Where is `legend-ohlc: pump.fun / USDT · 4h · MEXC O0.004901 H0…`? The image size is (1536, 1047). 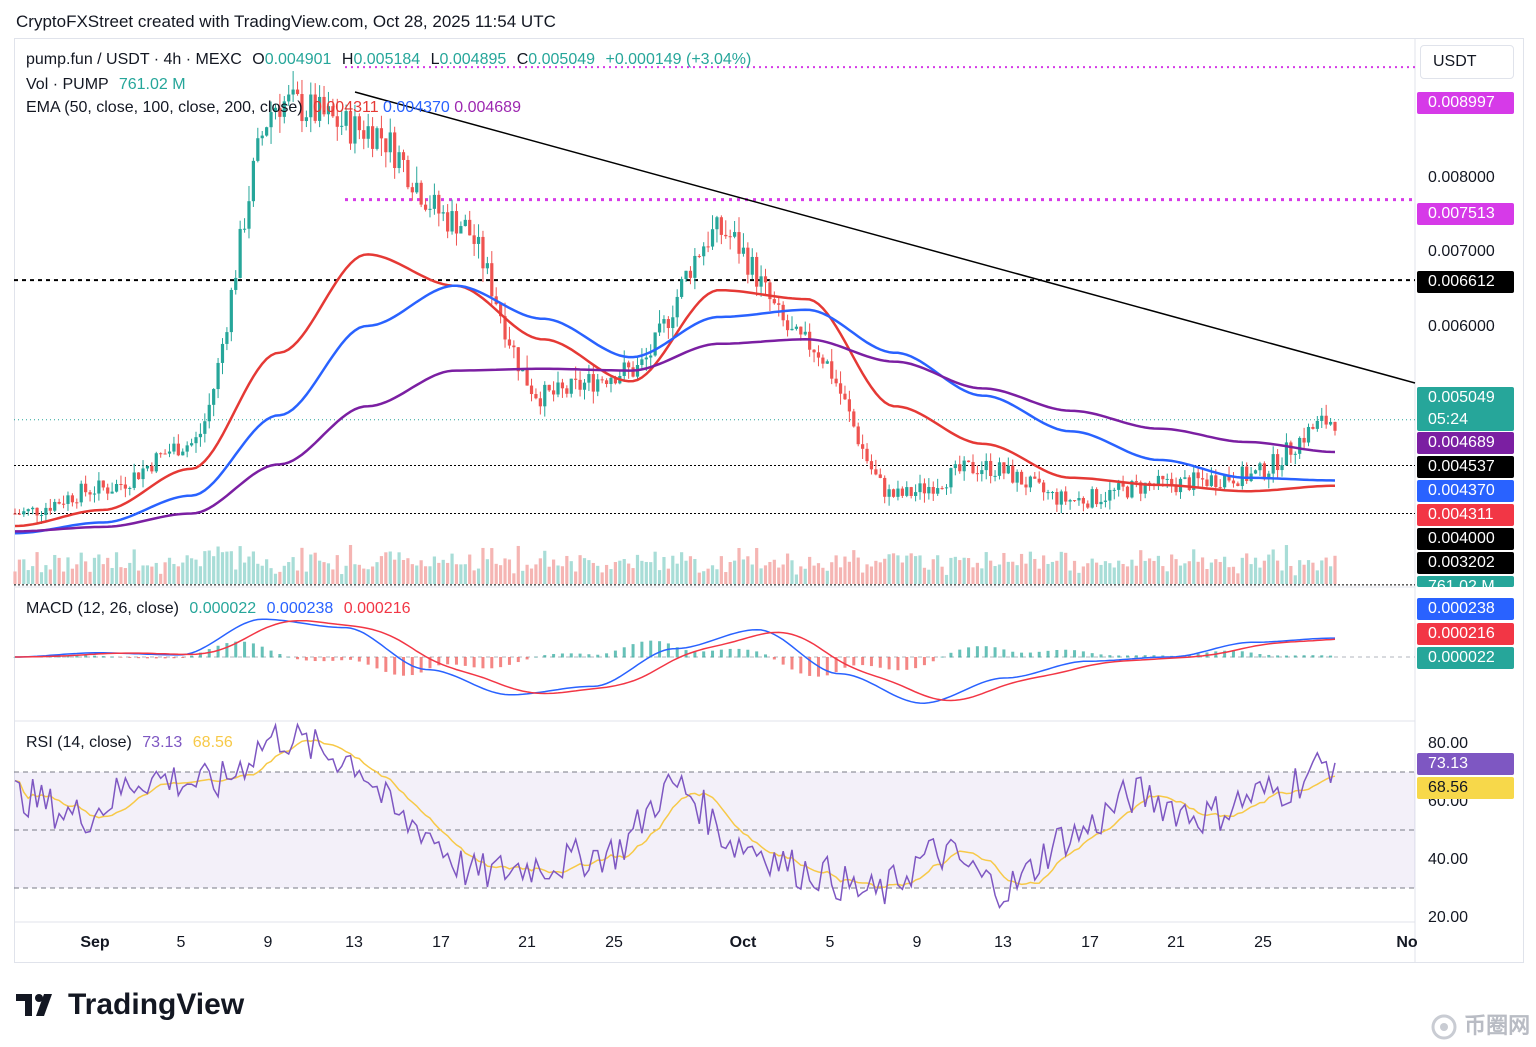 legend-ohlc: pump.fun / USDT · 4h · MEXC O0.004901 H0… is located at coordinates (388, 60).